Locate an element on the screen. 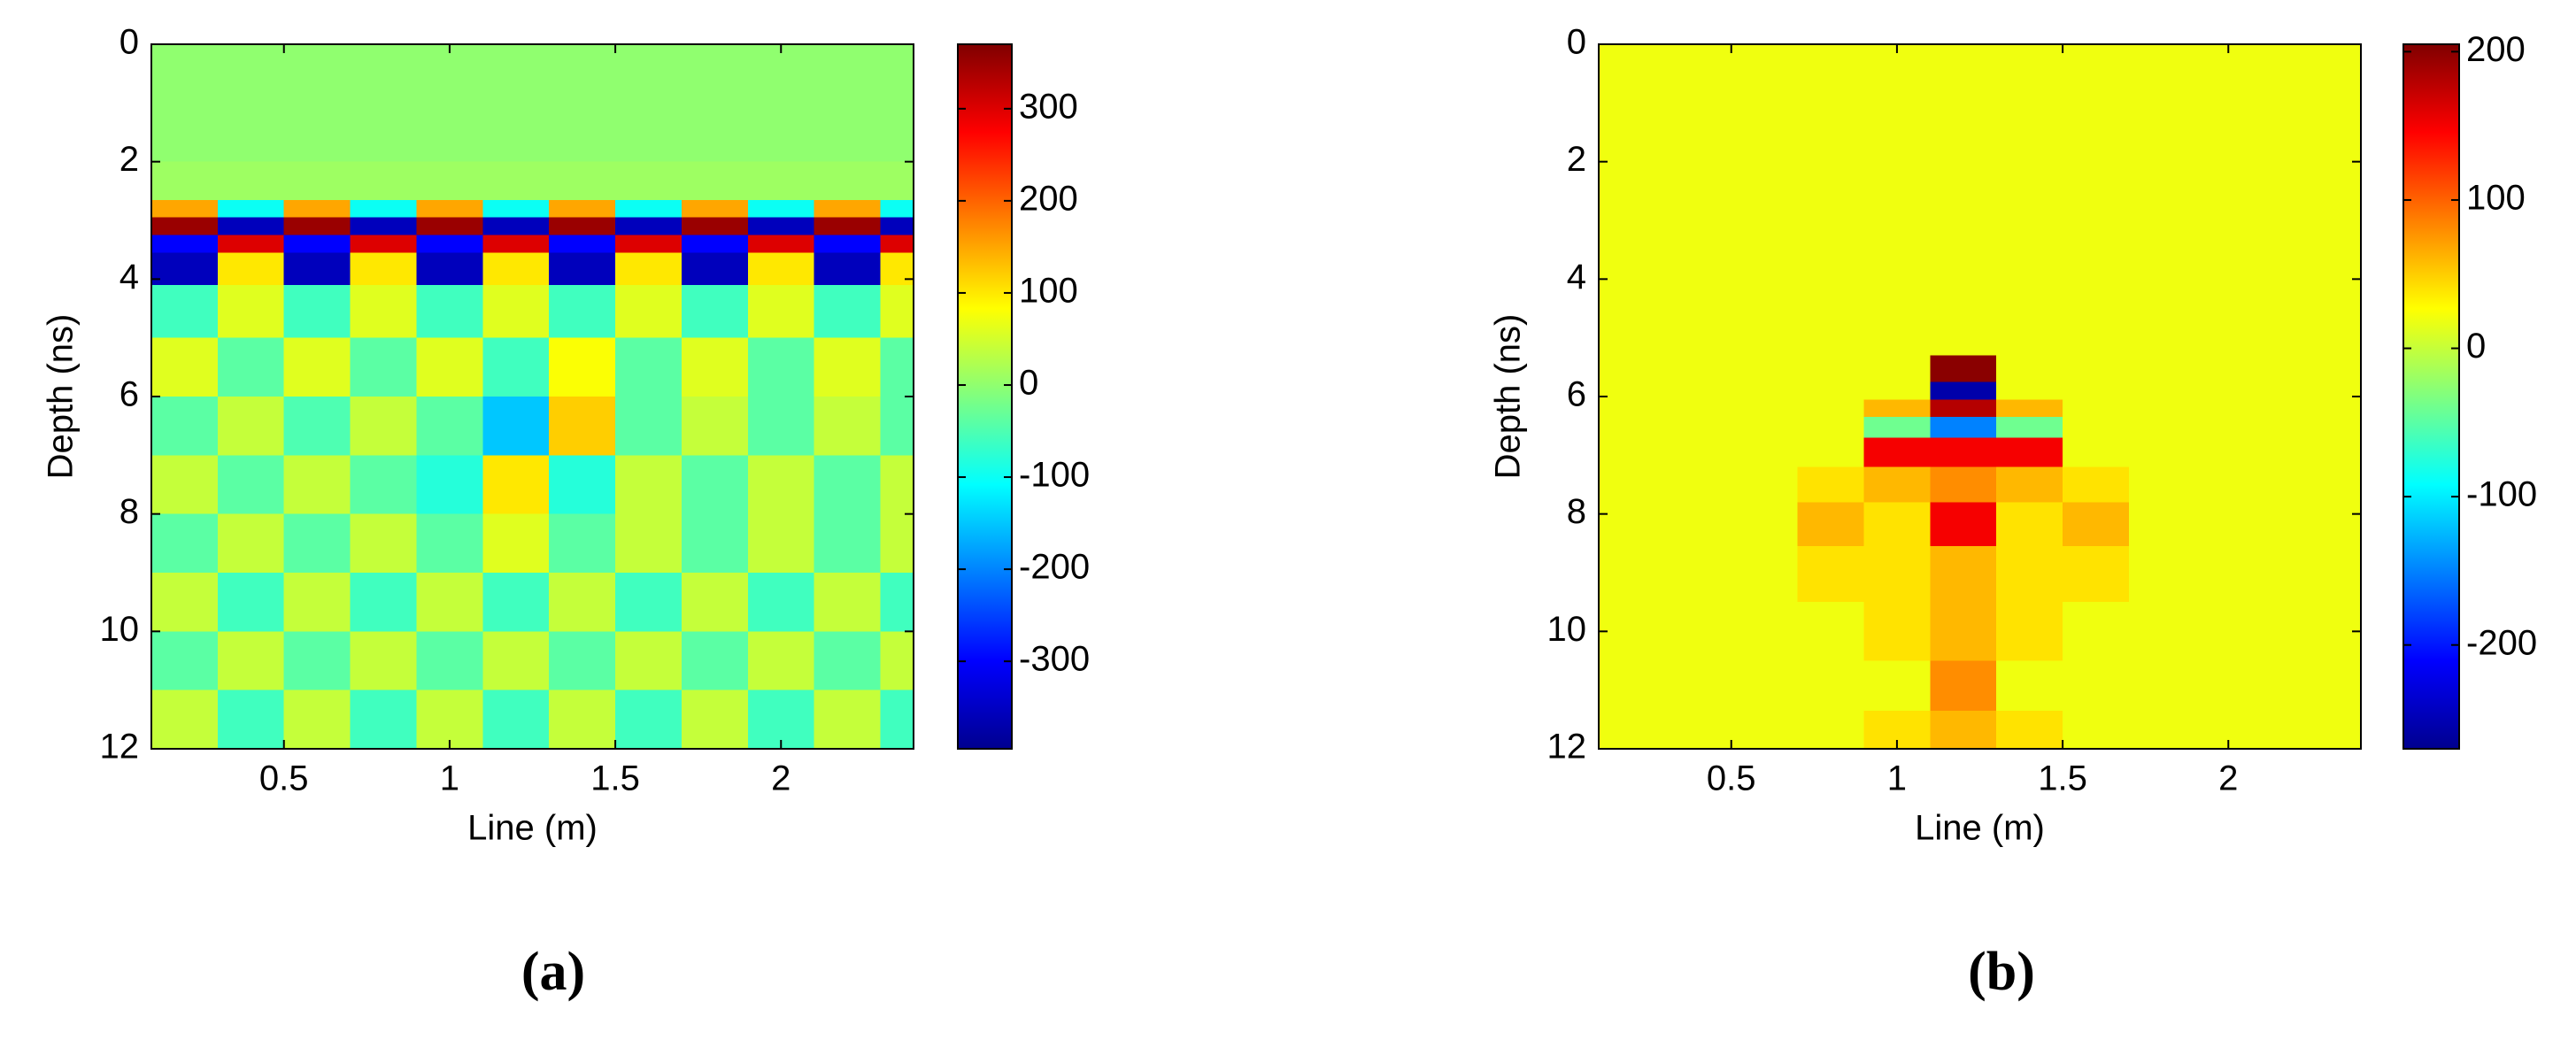 The image size is (2576, 1040). colorbar-tick-label: -300 is located at coordinates (1054, 659).